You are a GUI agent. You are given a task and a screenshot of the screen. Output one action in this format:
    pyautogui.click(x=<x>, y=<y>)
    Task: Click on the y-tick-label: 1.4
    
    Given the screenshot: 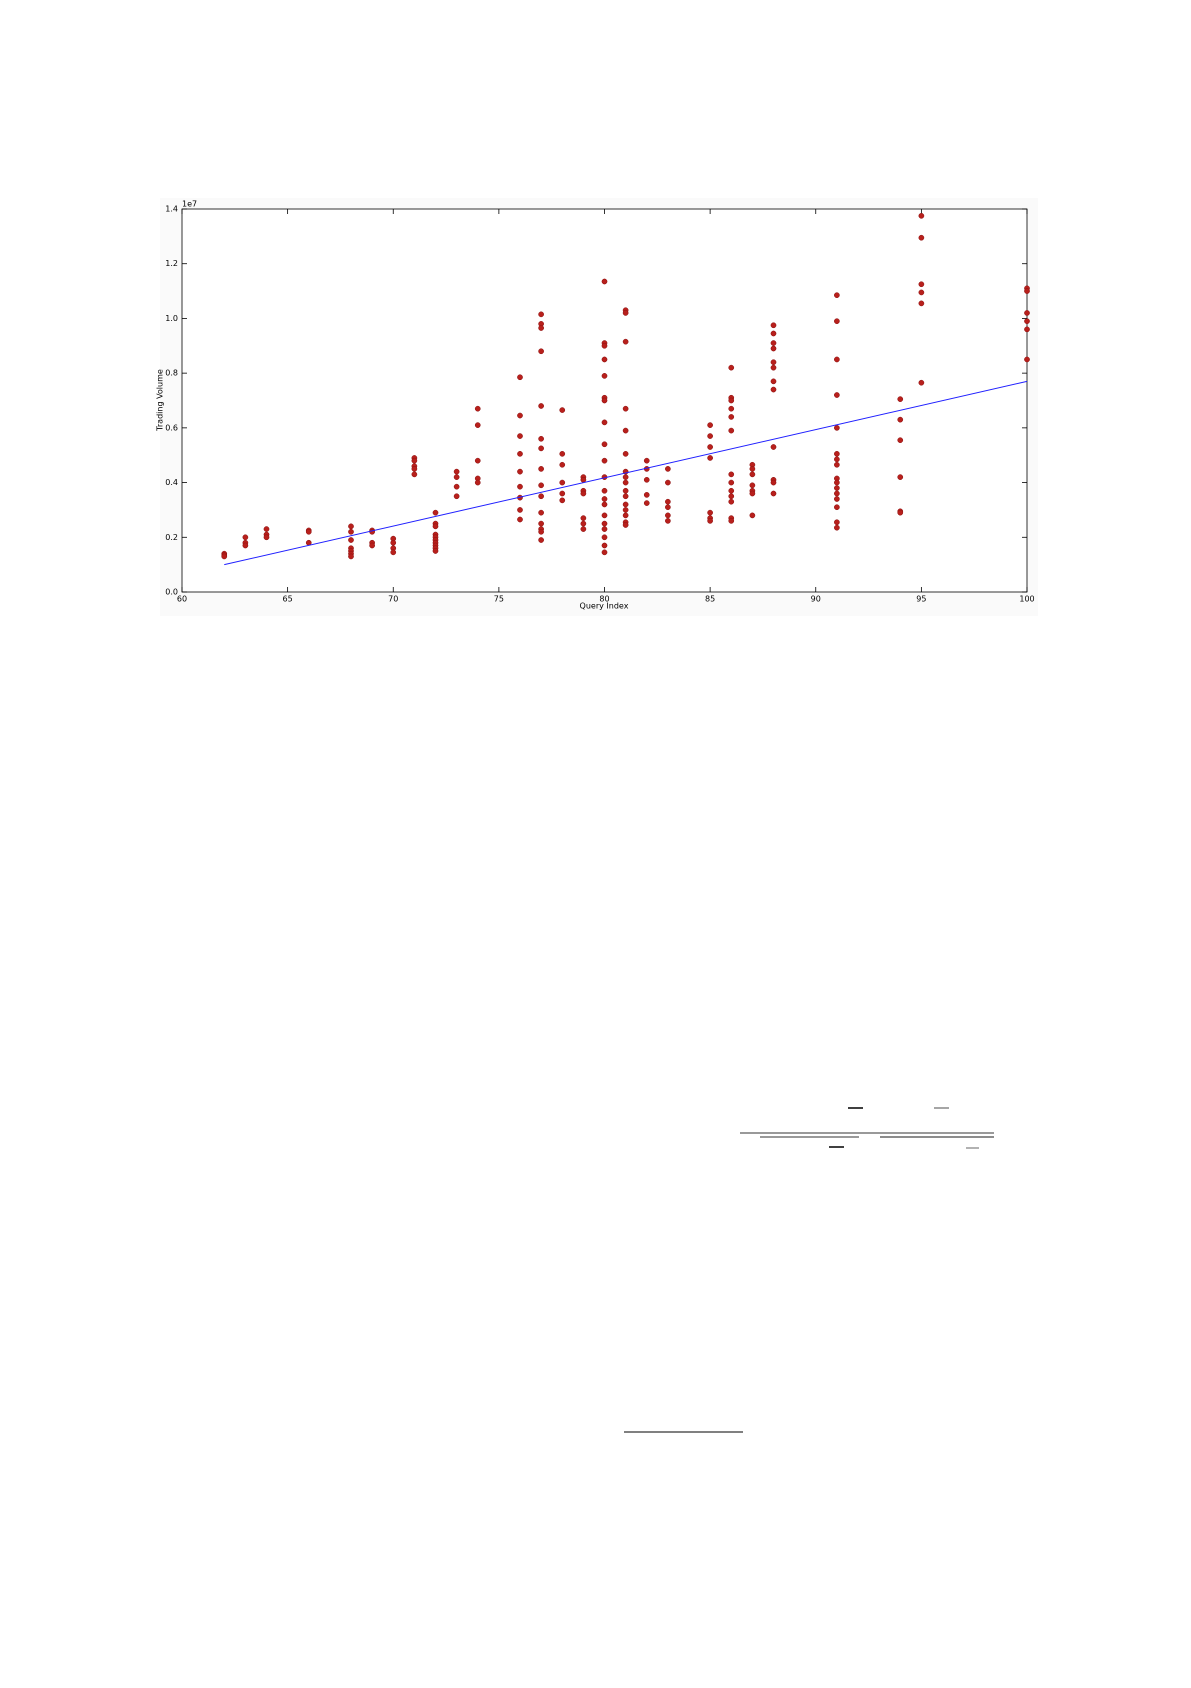 What is the action you would take?
    pyautogui.click(x=171, y=209)
    